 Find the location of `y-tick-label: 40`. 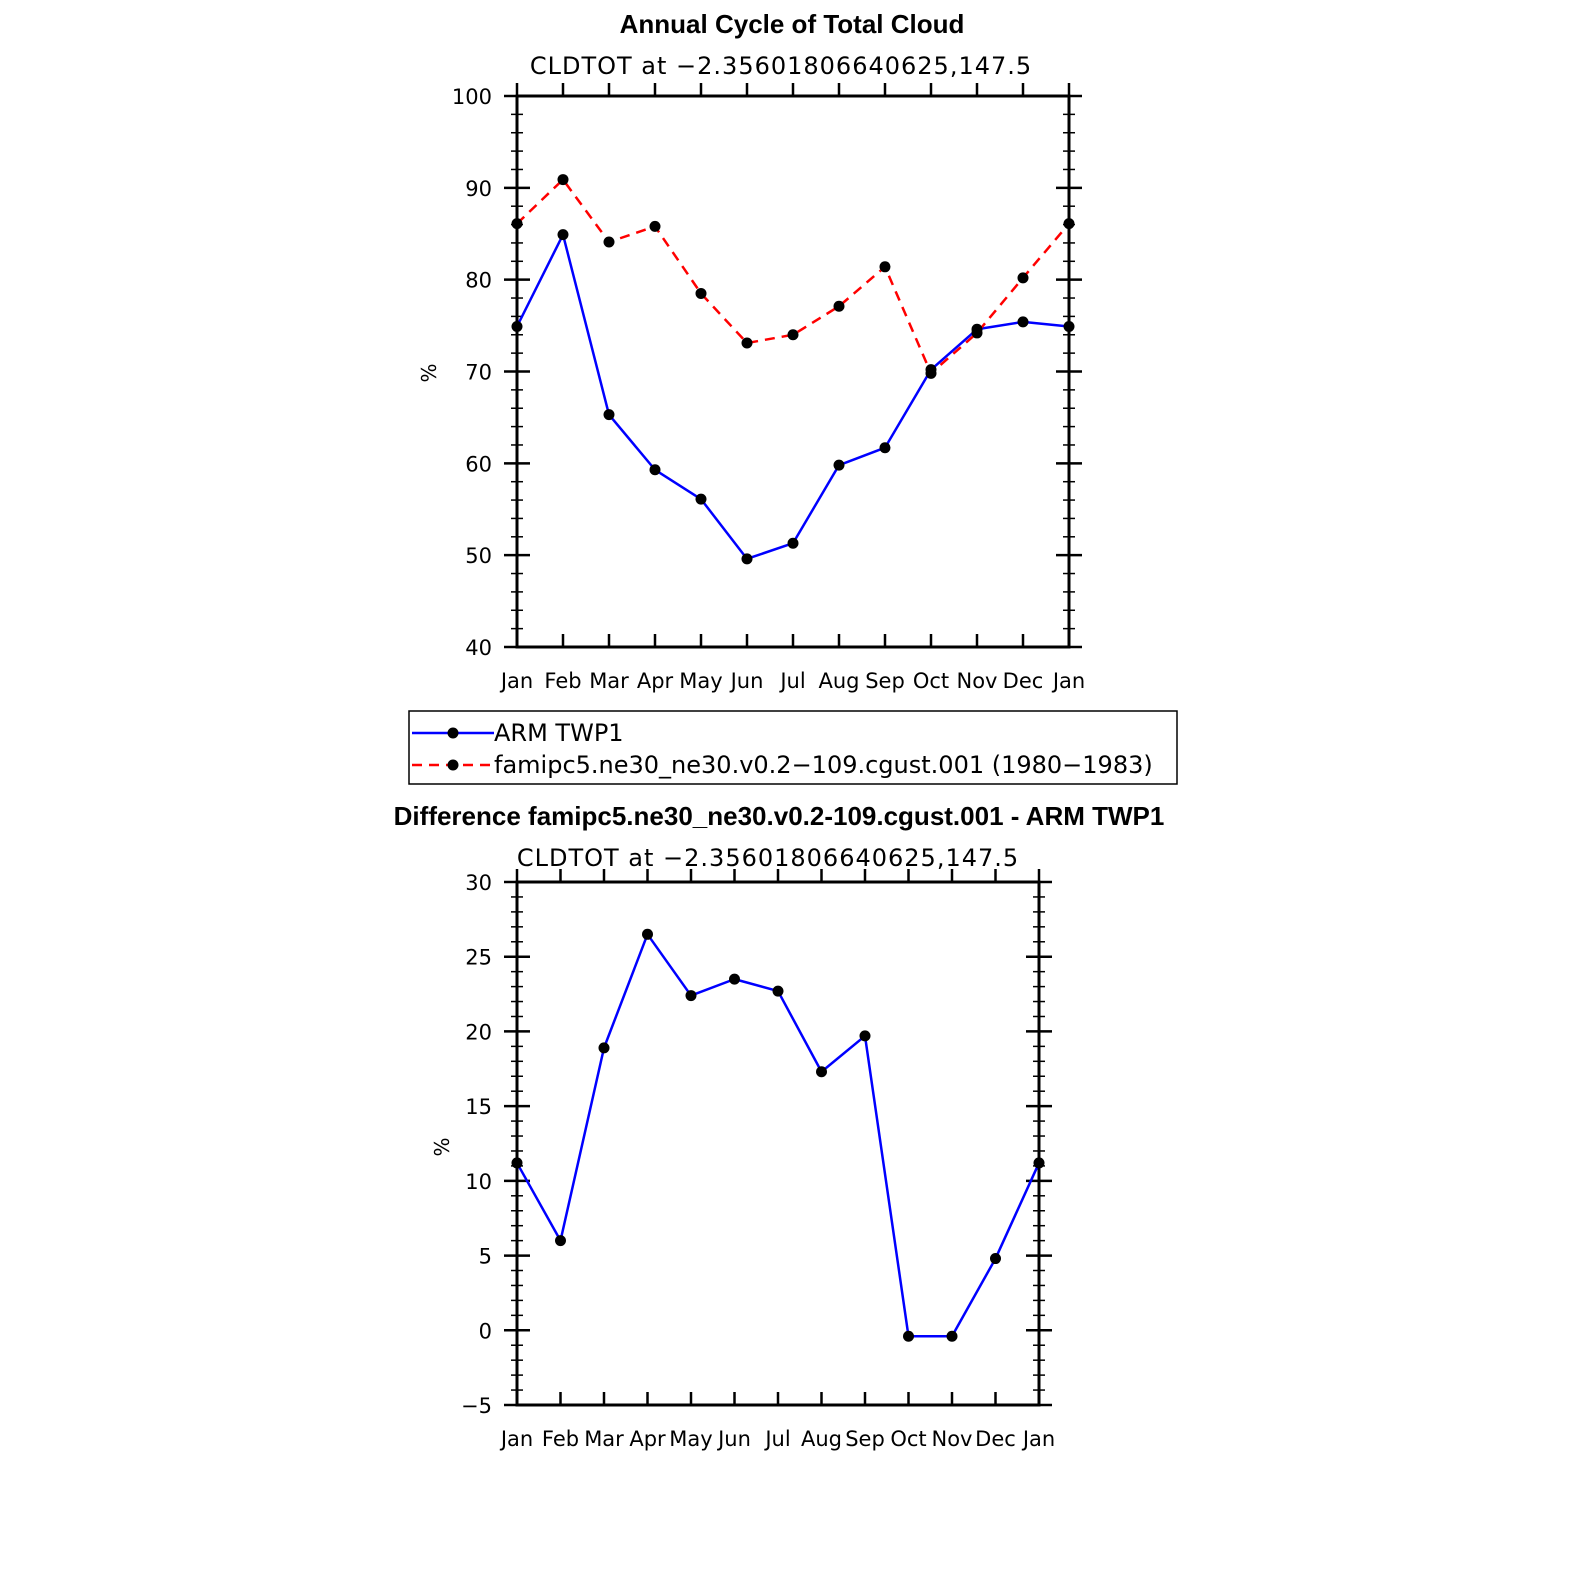

y-tick-label: 40 is located at coordinates (478, 648).